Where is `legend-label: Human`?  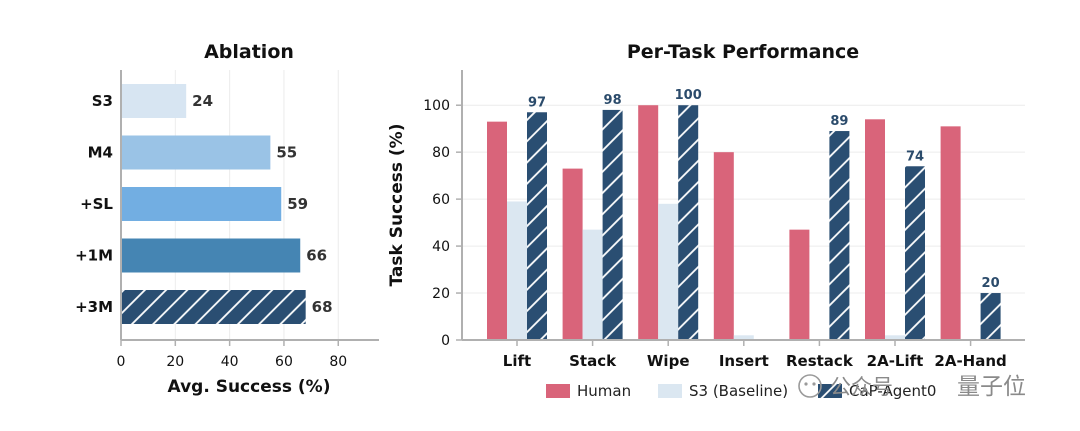 legend-label: Human is located at coordinates (604, 391).